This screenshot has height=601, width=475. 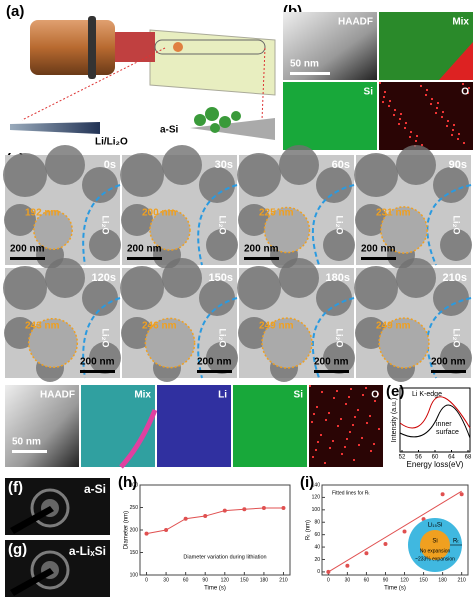 What do you see at coordinates (169, 130) in the screenshot?
I see `caption: a-Si` at bounding box center [169, 130].